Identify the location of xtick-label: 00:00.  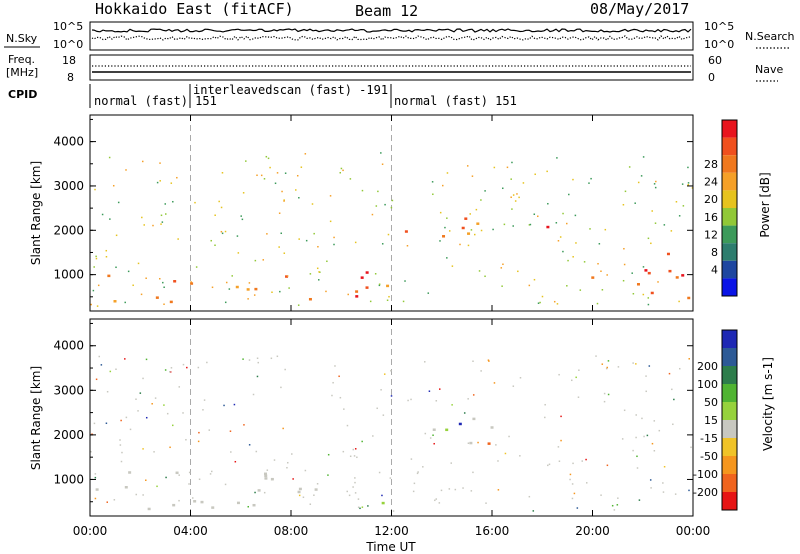
(90, 531).